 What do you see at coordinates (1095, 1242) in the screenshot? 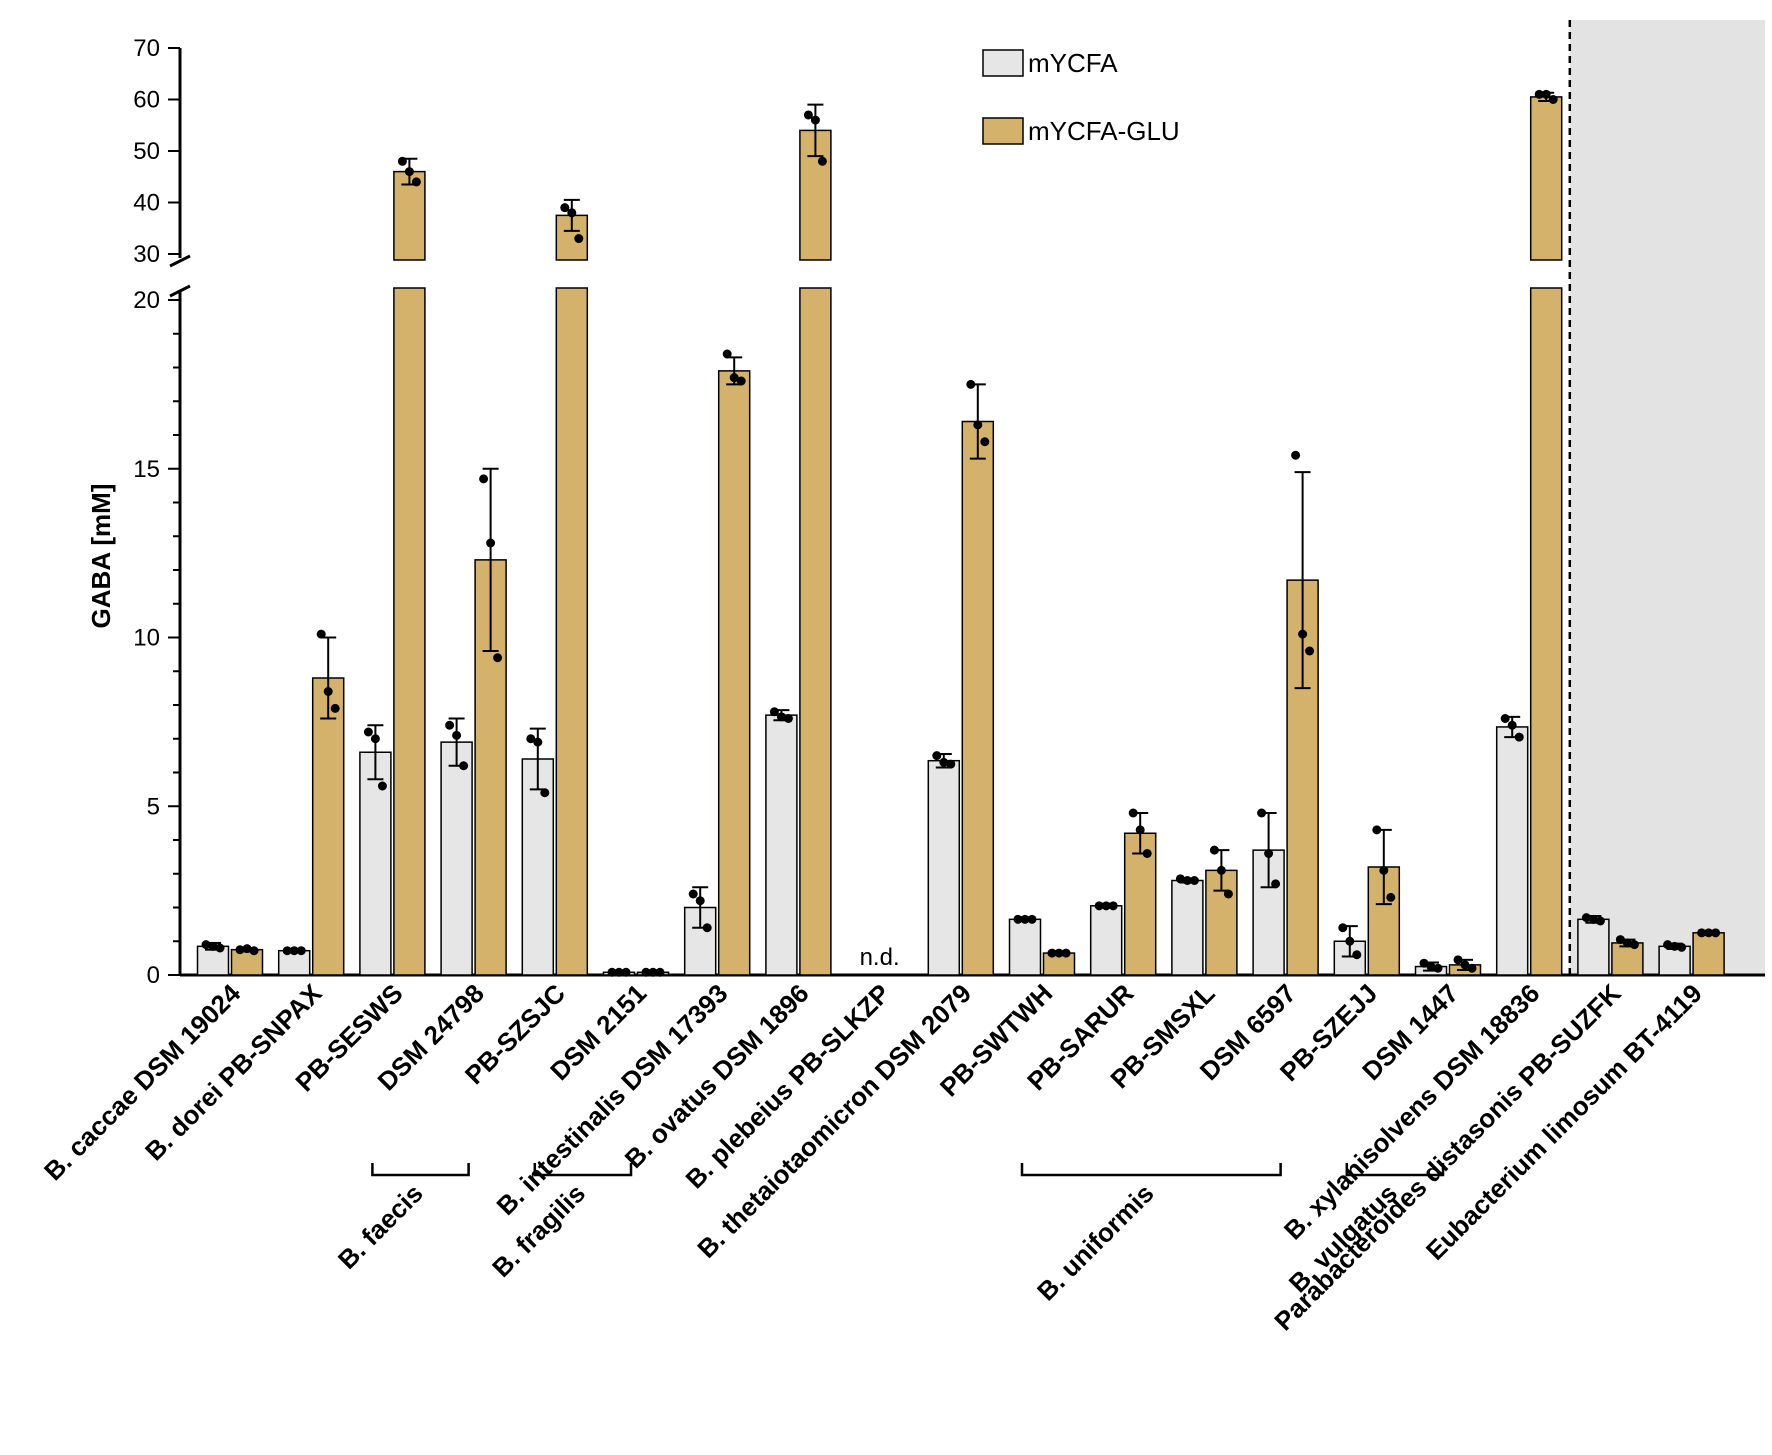
I see `group-label: B. uniformis` at bounding box center [1095, 1242].